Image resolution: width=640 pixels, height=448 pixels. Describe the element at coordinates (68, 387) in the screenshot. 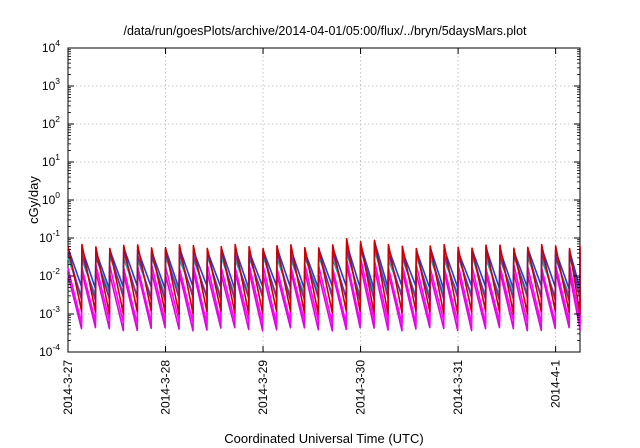

I see `x-tick-label: 2014-3-27` at that location.